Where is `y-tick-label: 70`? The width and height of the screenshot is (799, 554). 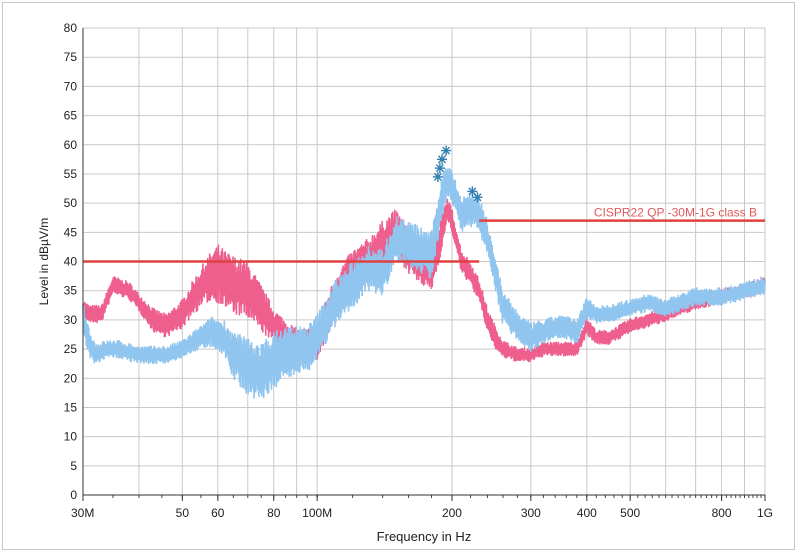
y-tick-label: 70 is located at coordinates (71, 86).